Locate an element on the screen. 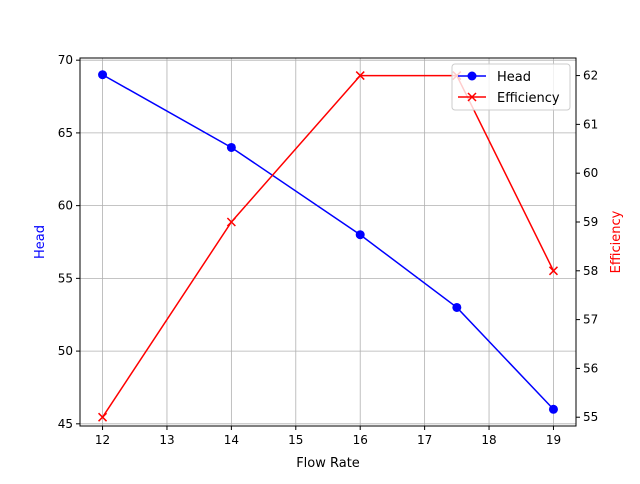 This screenshot has height=484, width=640. x-tick-label: 12 is located at coordinates (102, 440).